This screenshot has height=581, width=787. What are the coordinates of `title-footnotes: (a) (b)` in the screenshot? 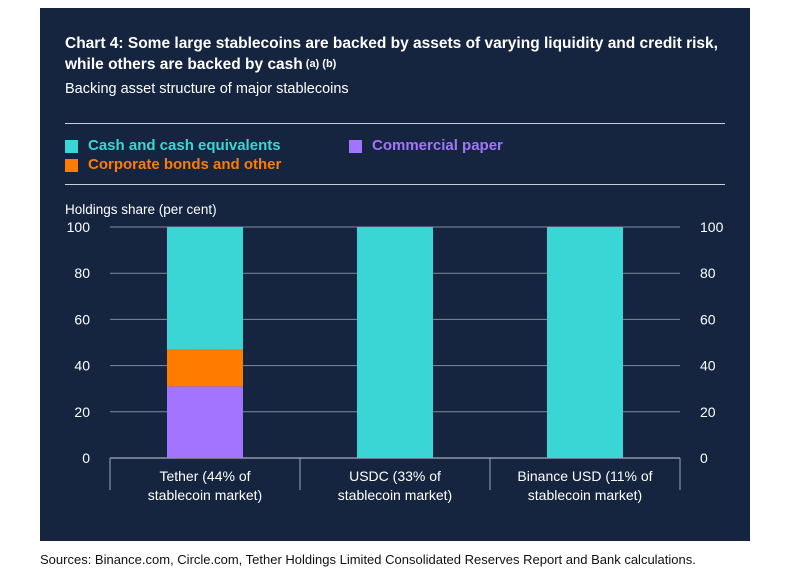 It's located at (321, 64).